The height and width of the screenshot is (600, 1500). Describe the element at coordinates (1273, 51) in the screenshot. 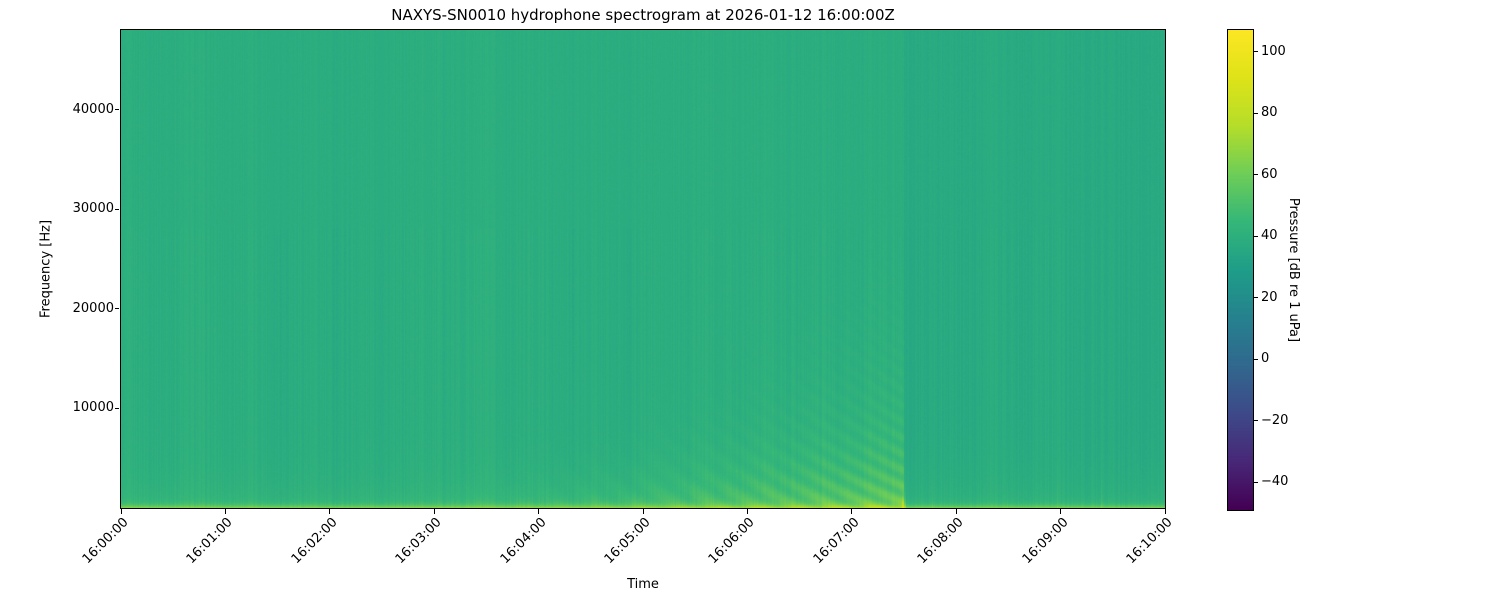

I see `colorbar-tick-label: 100` at that location.